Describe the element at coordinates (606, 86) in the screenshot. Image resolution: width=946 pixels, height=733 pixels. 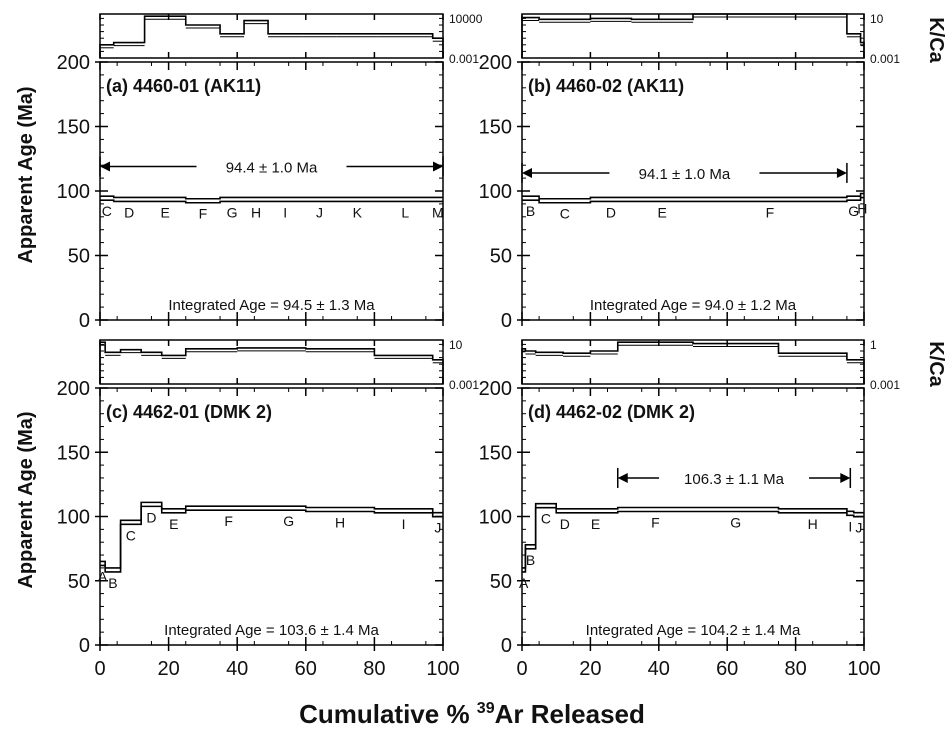
I see `panel-title: (b) 4460-02 (AK11)` at that location.